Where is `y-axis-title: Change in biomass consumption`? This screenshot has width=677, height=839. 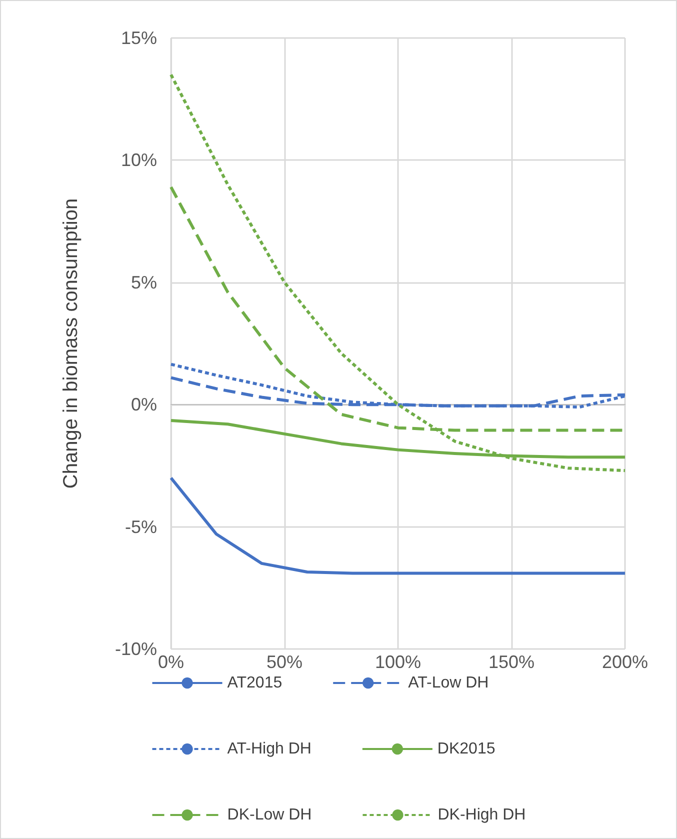
y-axis-title: Change in biomass consumption is located at coordinates (71, 343).